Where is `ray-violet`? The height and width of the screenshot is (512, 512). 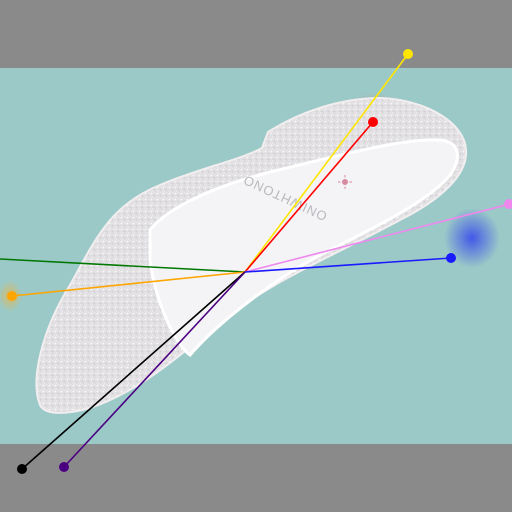
ray-violet is located at coordinates (377, 238).